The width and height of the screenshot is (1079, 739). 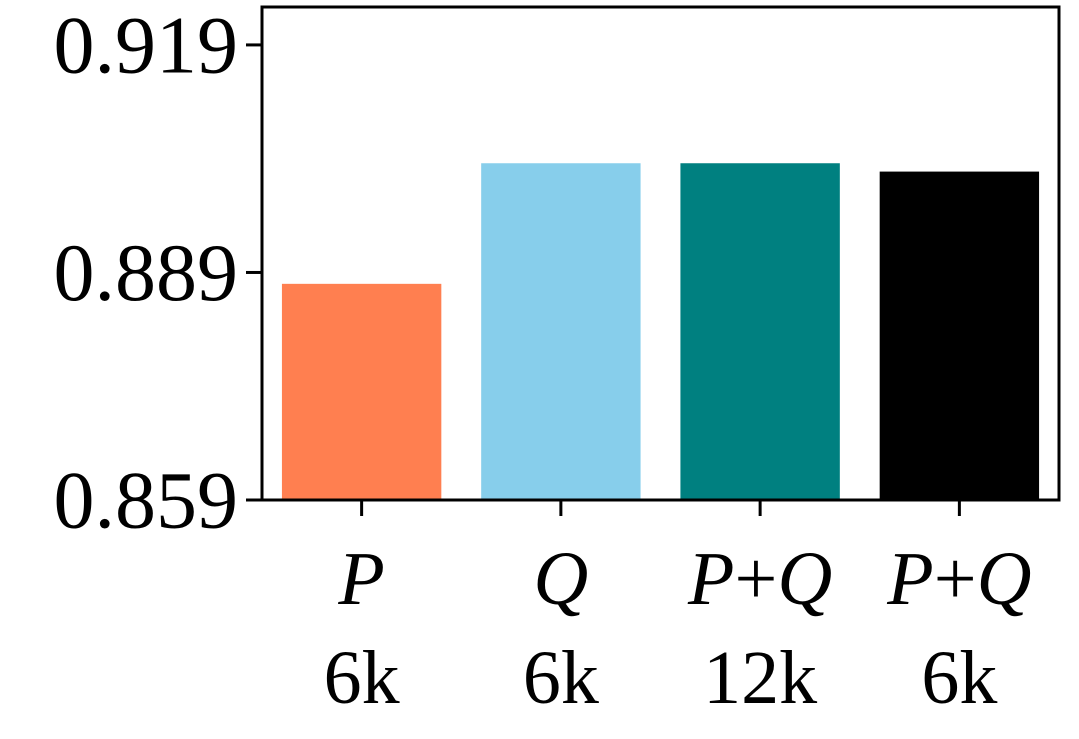 I want to click on x-tick-label-series: Q, so click(x=560, y=579).